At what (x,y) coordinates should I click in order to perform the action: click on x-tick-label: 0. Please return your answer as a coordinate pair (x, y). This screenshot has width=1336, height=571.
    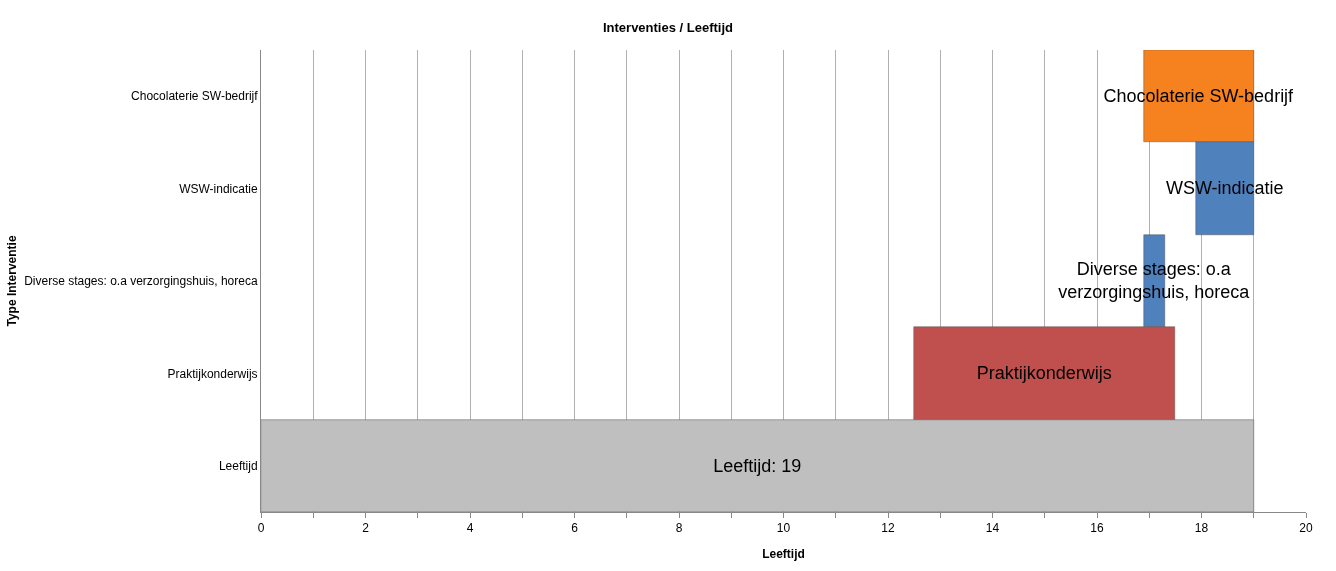
    Looking at the image, I should click on (261, 528).